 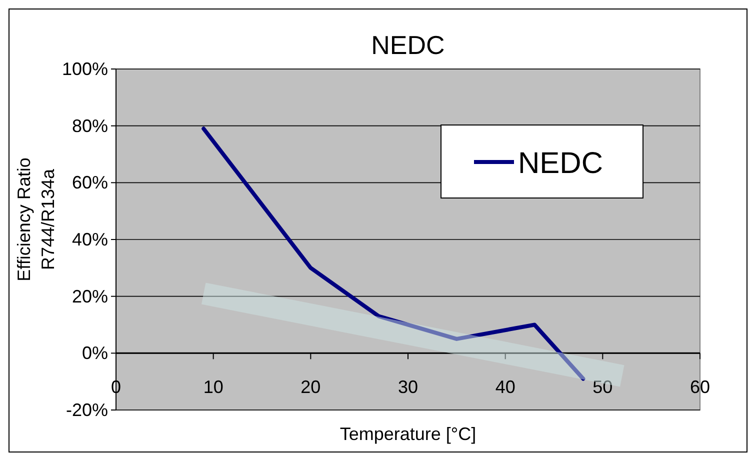 What do you see at coordinates (408, 45) in the screenshot?
I see `chart-title: NEDC` at bounding box center [408, 45].